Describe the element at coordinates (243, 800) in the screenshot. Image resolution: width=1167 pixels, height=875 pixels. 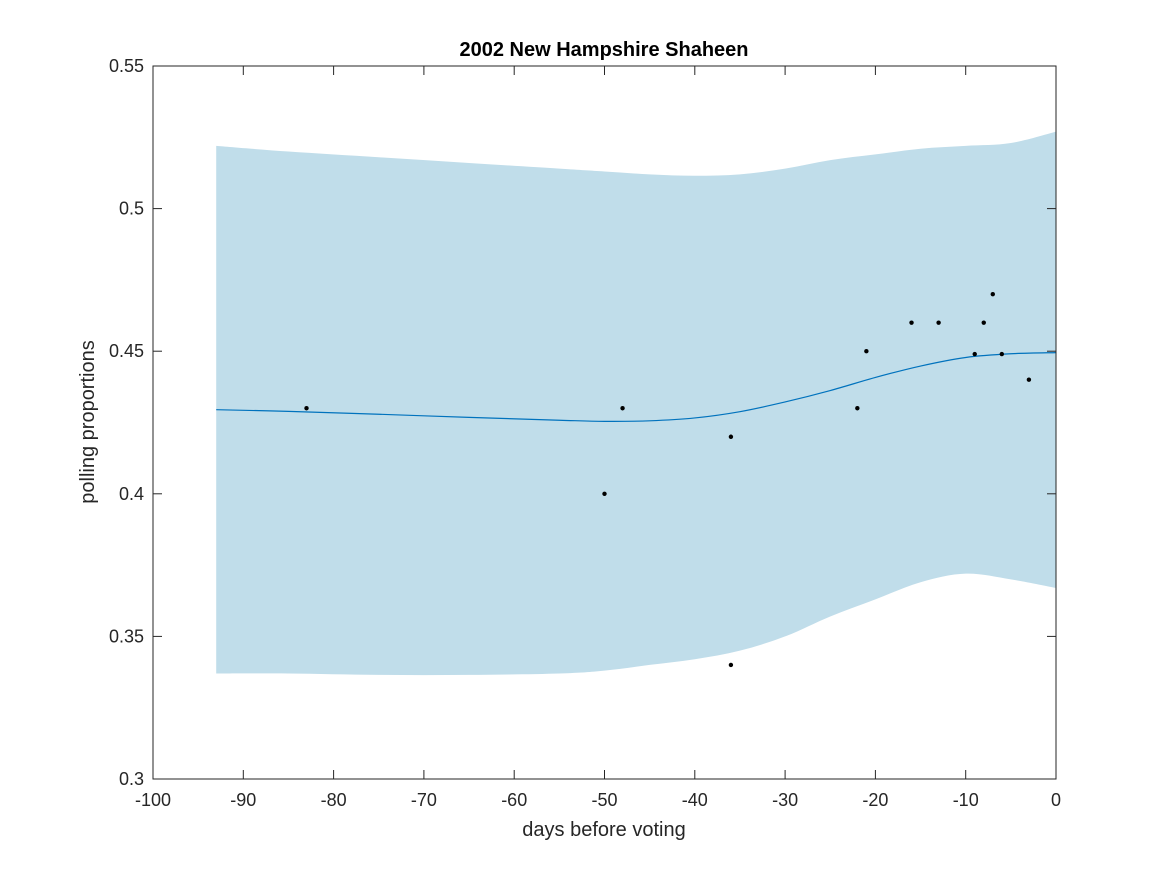
I see `x-tick-label: -90` at that location.